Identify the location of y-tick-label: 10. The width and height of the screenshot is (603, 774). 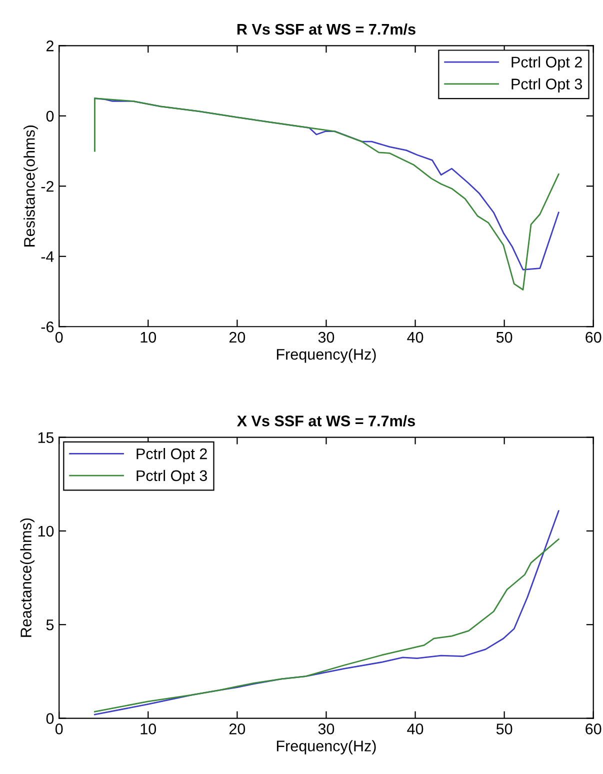
(46, 531).